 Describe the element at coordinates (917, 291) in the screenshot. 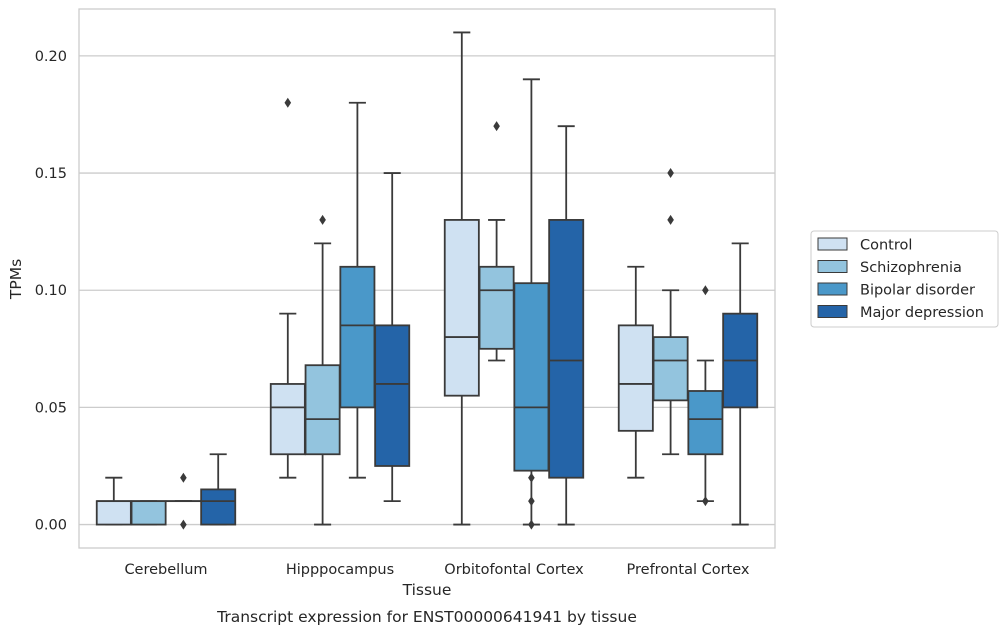

I see `legend-label: Bipolar disorder` at that location.